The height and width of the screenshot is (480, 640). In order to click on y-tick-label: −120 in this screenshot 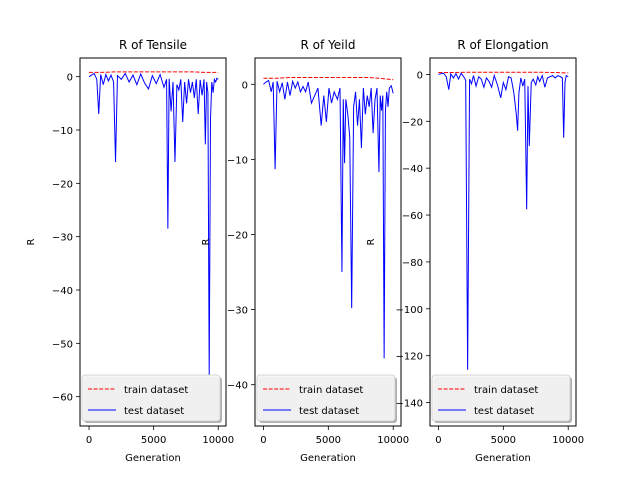, I will do `click(409, 357)`.